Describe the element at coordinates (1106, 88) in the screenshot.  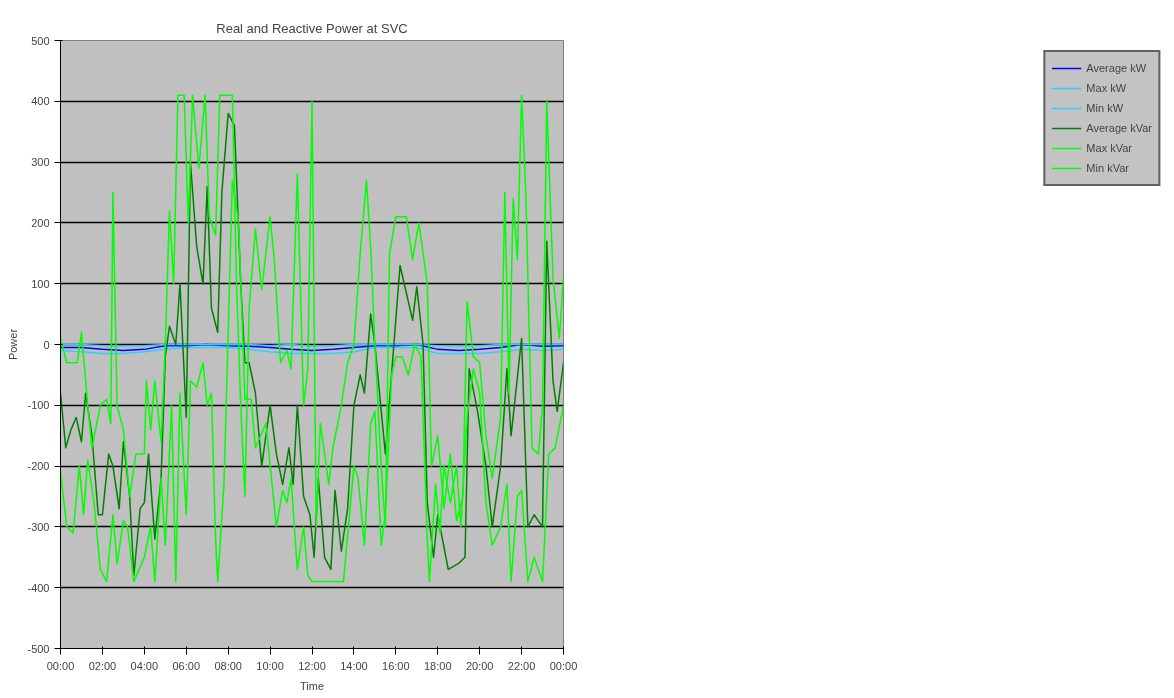
I see `legend-label: Max kW` at that location.